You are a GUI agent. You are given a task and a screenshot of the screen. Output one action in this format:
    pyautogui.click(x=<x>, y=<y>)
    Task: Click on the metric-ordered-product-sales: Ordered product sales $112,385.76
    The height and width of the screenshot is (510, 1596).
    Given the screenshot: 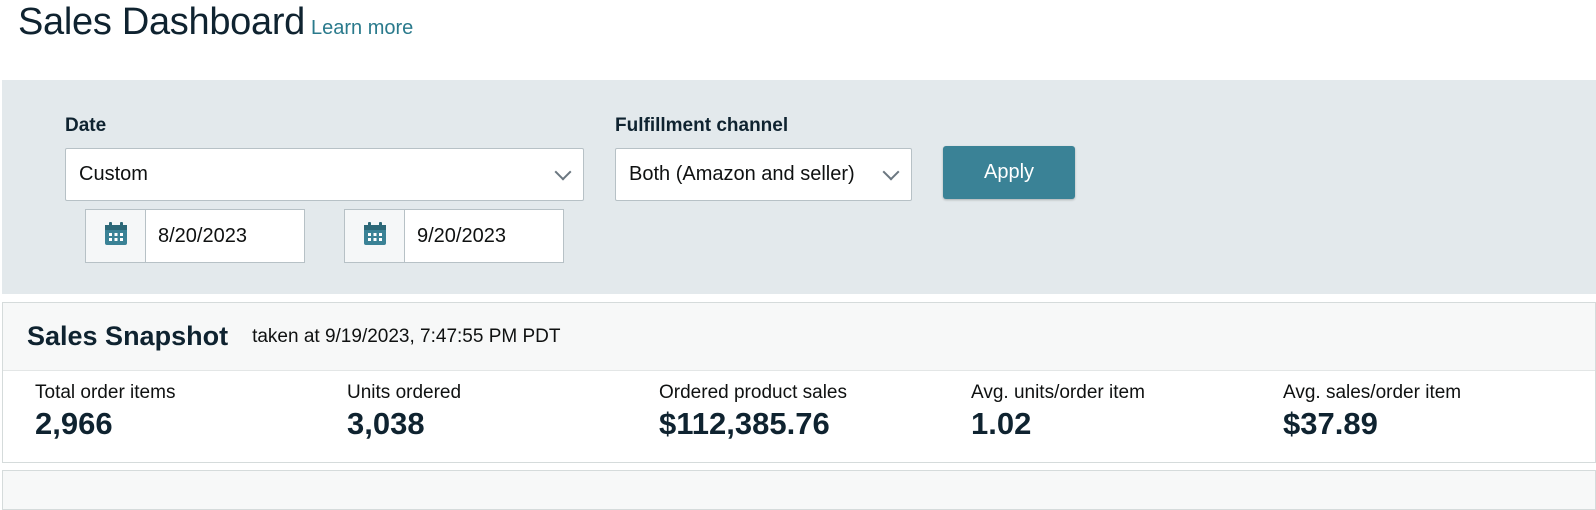 What is the action you would take?
    pyautogui.click(x=815, y=412)
    